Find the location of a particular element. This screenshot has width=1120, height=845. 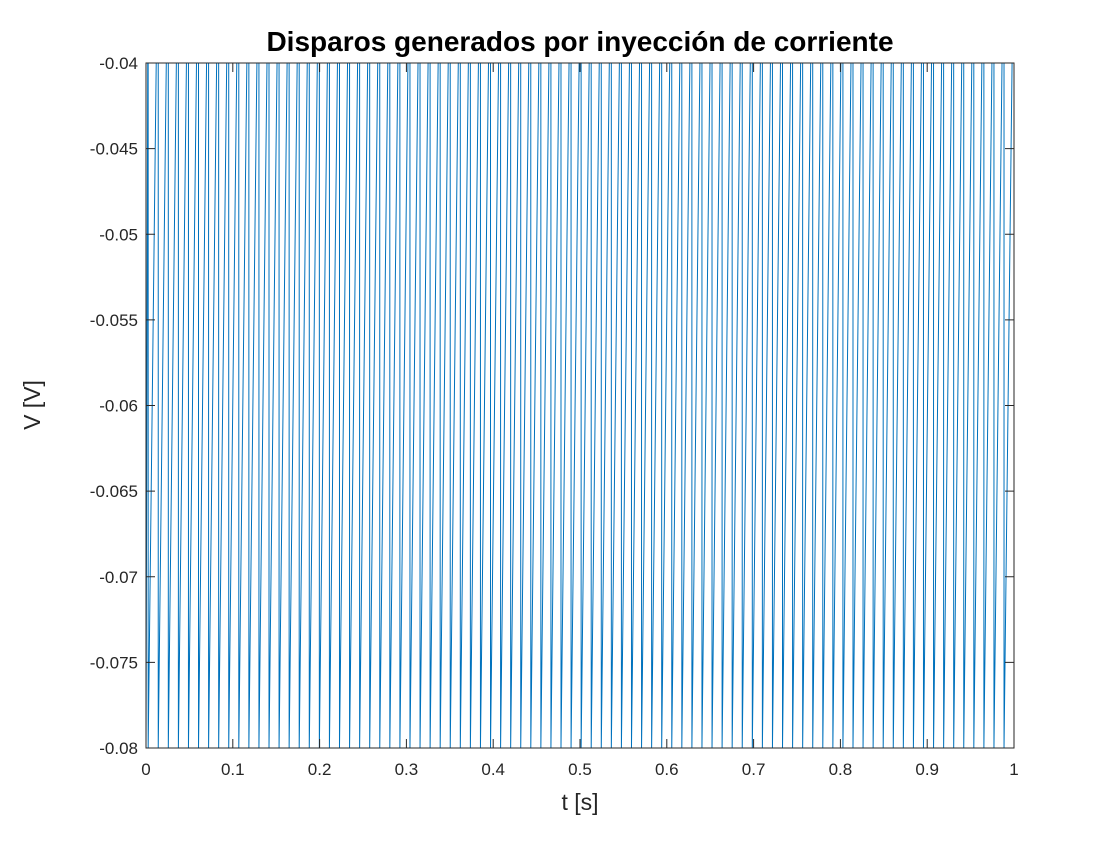

x-tick-label: 0.4 is located at coordinates (493, 769).